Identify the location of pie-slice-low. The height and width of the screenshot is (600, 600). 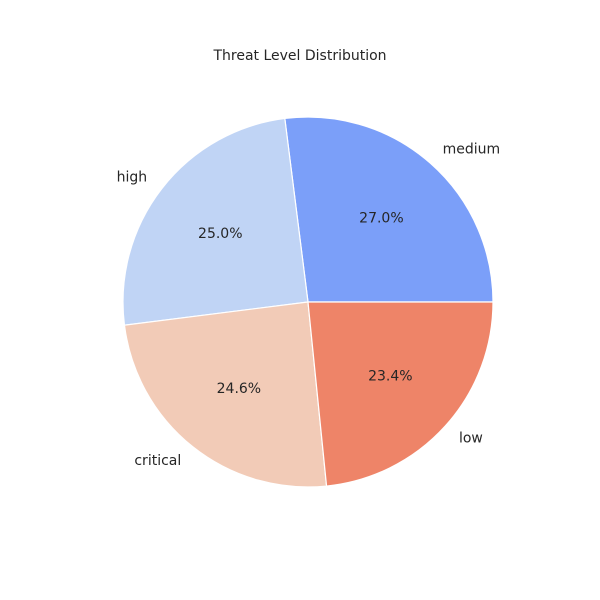
(400, 394).